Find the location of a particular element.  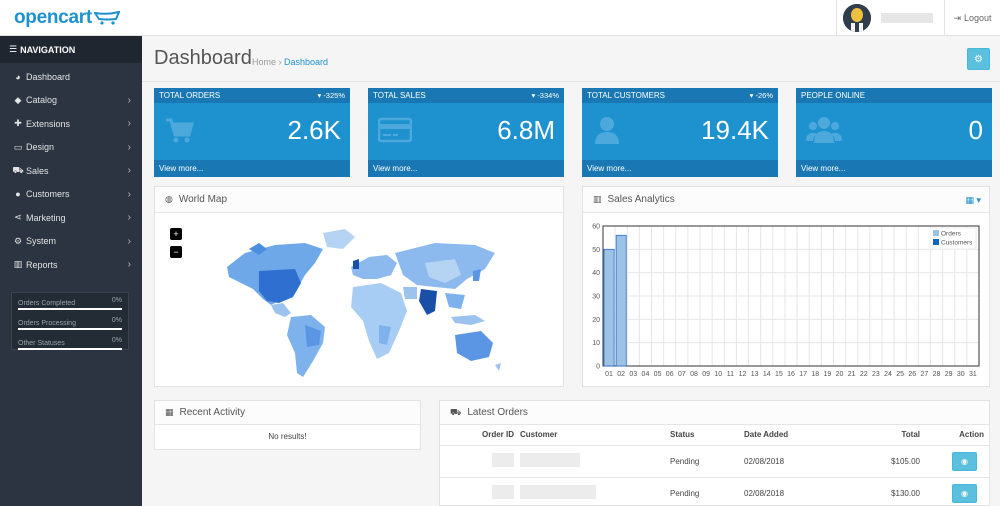

x-tick-label: 11 is located at coordinates (730, 374).